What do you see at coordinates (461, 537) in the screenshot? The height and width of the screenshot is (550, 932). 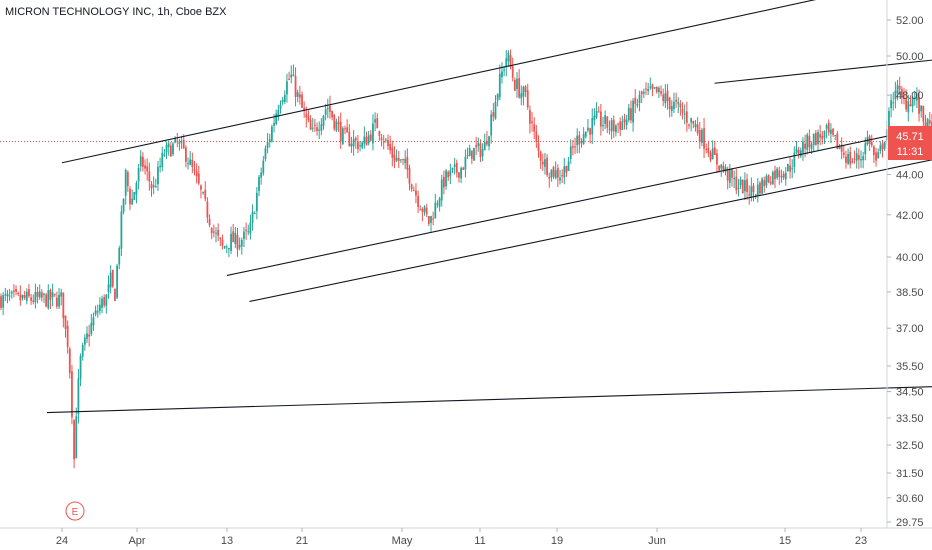 I see `time-axis-ticks: 24 Apr 13 21 May 11 19 Jun 15 23` at bounding box center [461, 537].